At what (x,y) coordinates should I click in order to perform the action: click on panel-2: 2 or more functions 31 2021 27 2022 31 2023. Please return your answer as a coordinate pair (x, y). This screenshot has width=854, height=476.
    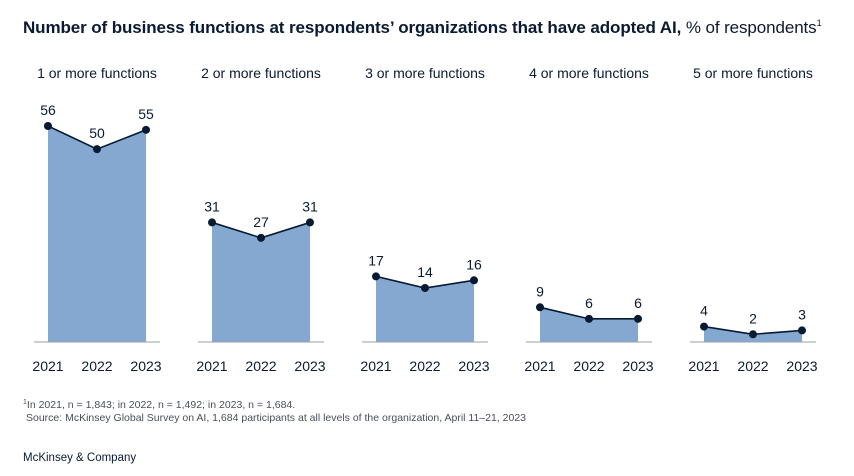
    Looking at the image, I should click on (260, 219).